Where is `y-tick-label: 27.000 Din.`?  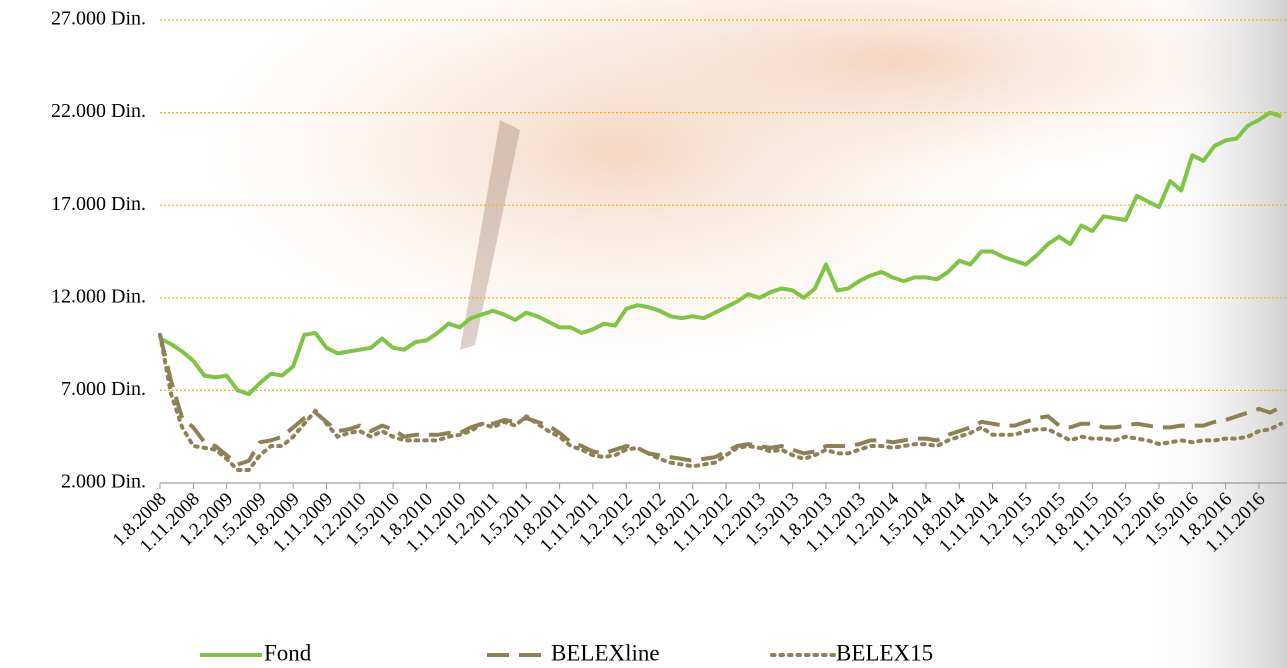 y-tick-label: 27.000 Din. is located at coordinates (98, 19).